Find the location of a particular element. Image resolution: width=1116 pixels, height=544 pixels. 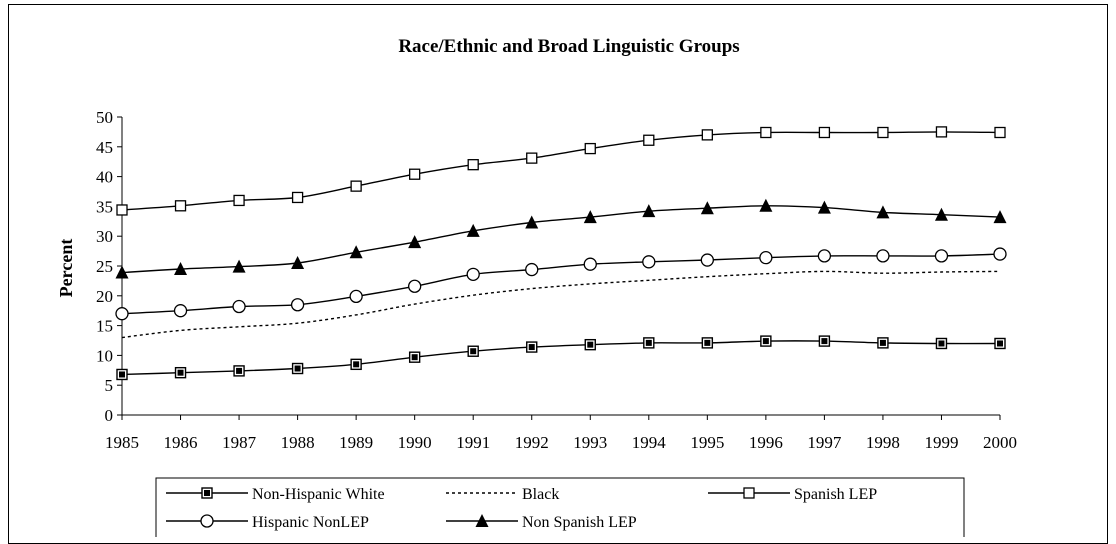

series-line-black is located at coordinates (561, 304).